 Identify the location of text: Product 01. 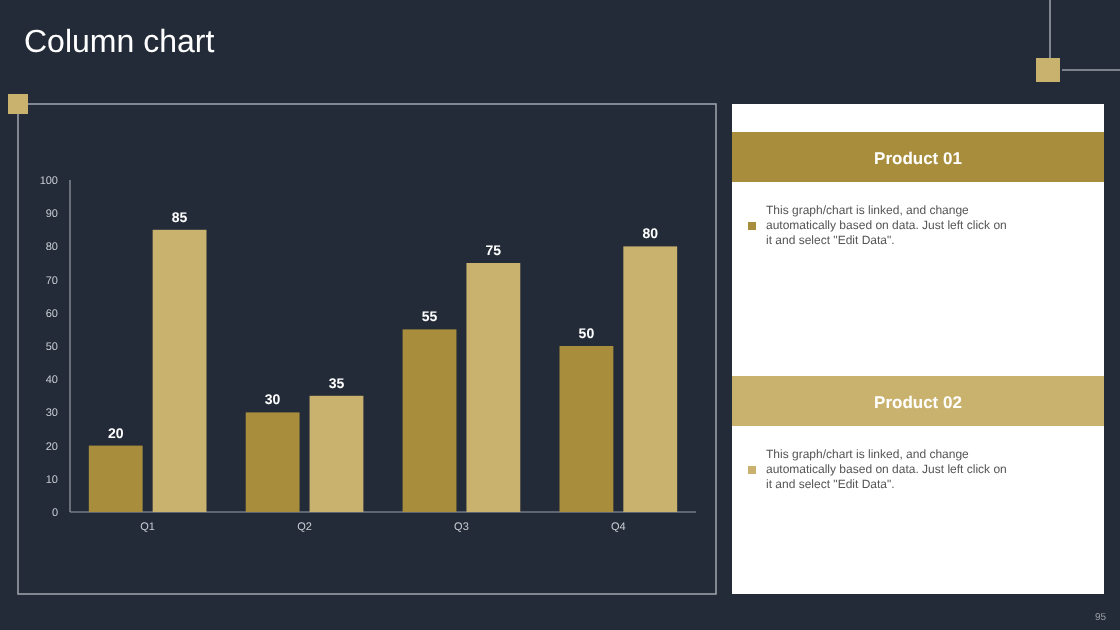
(918, 158).